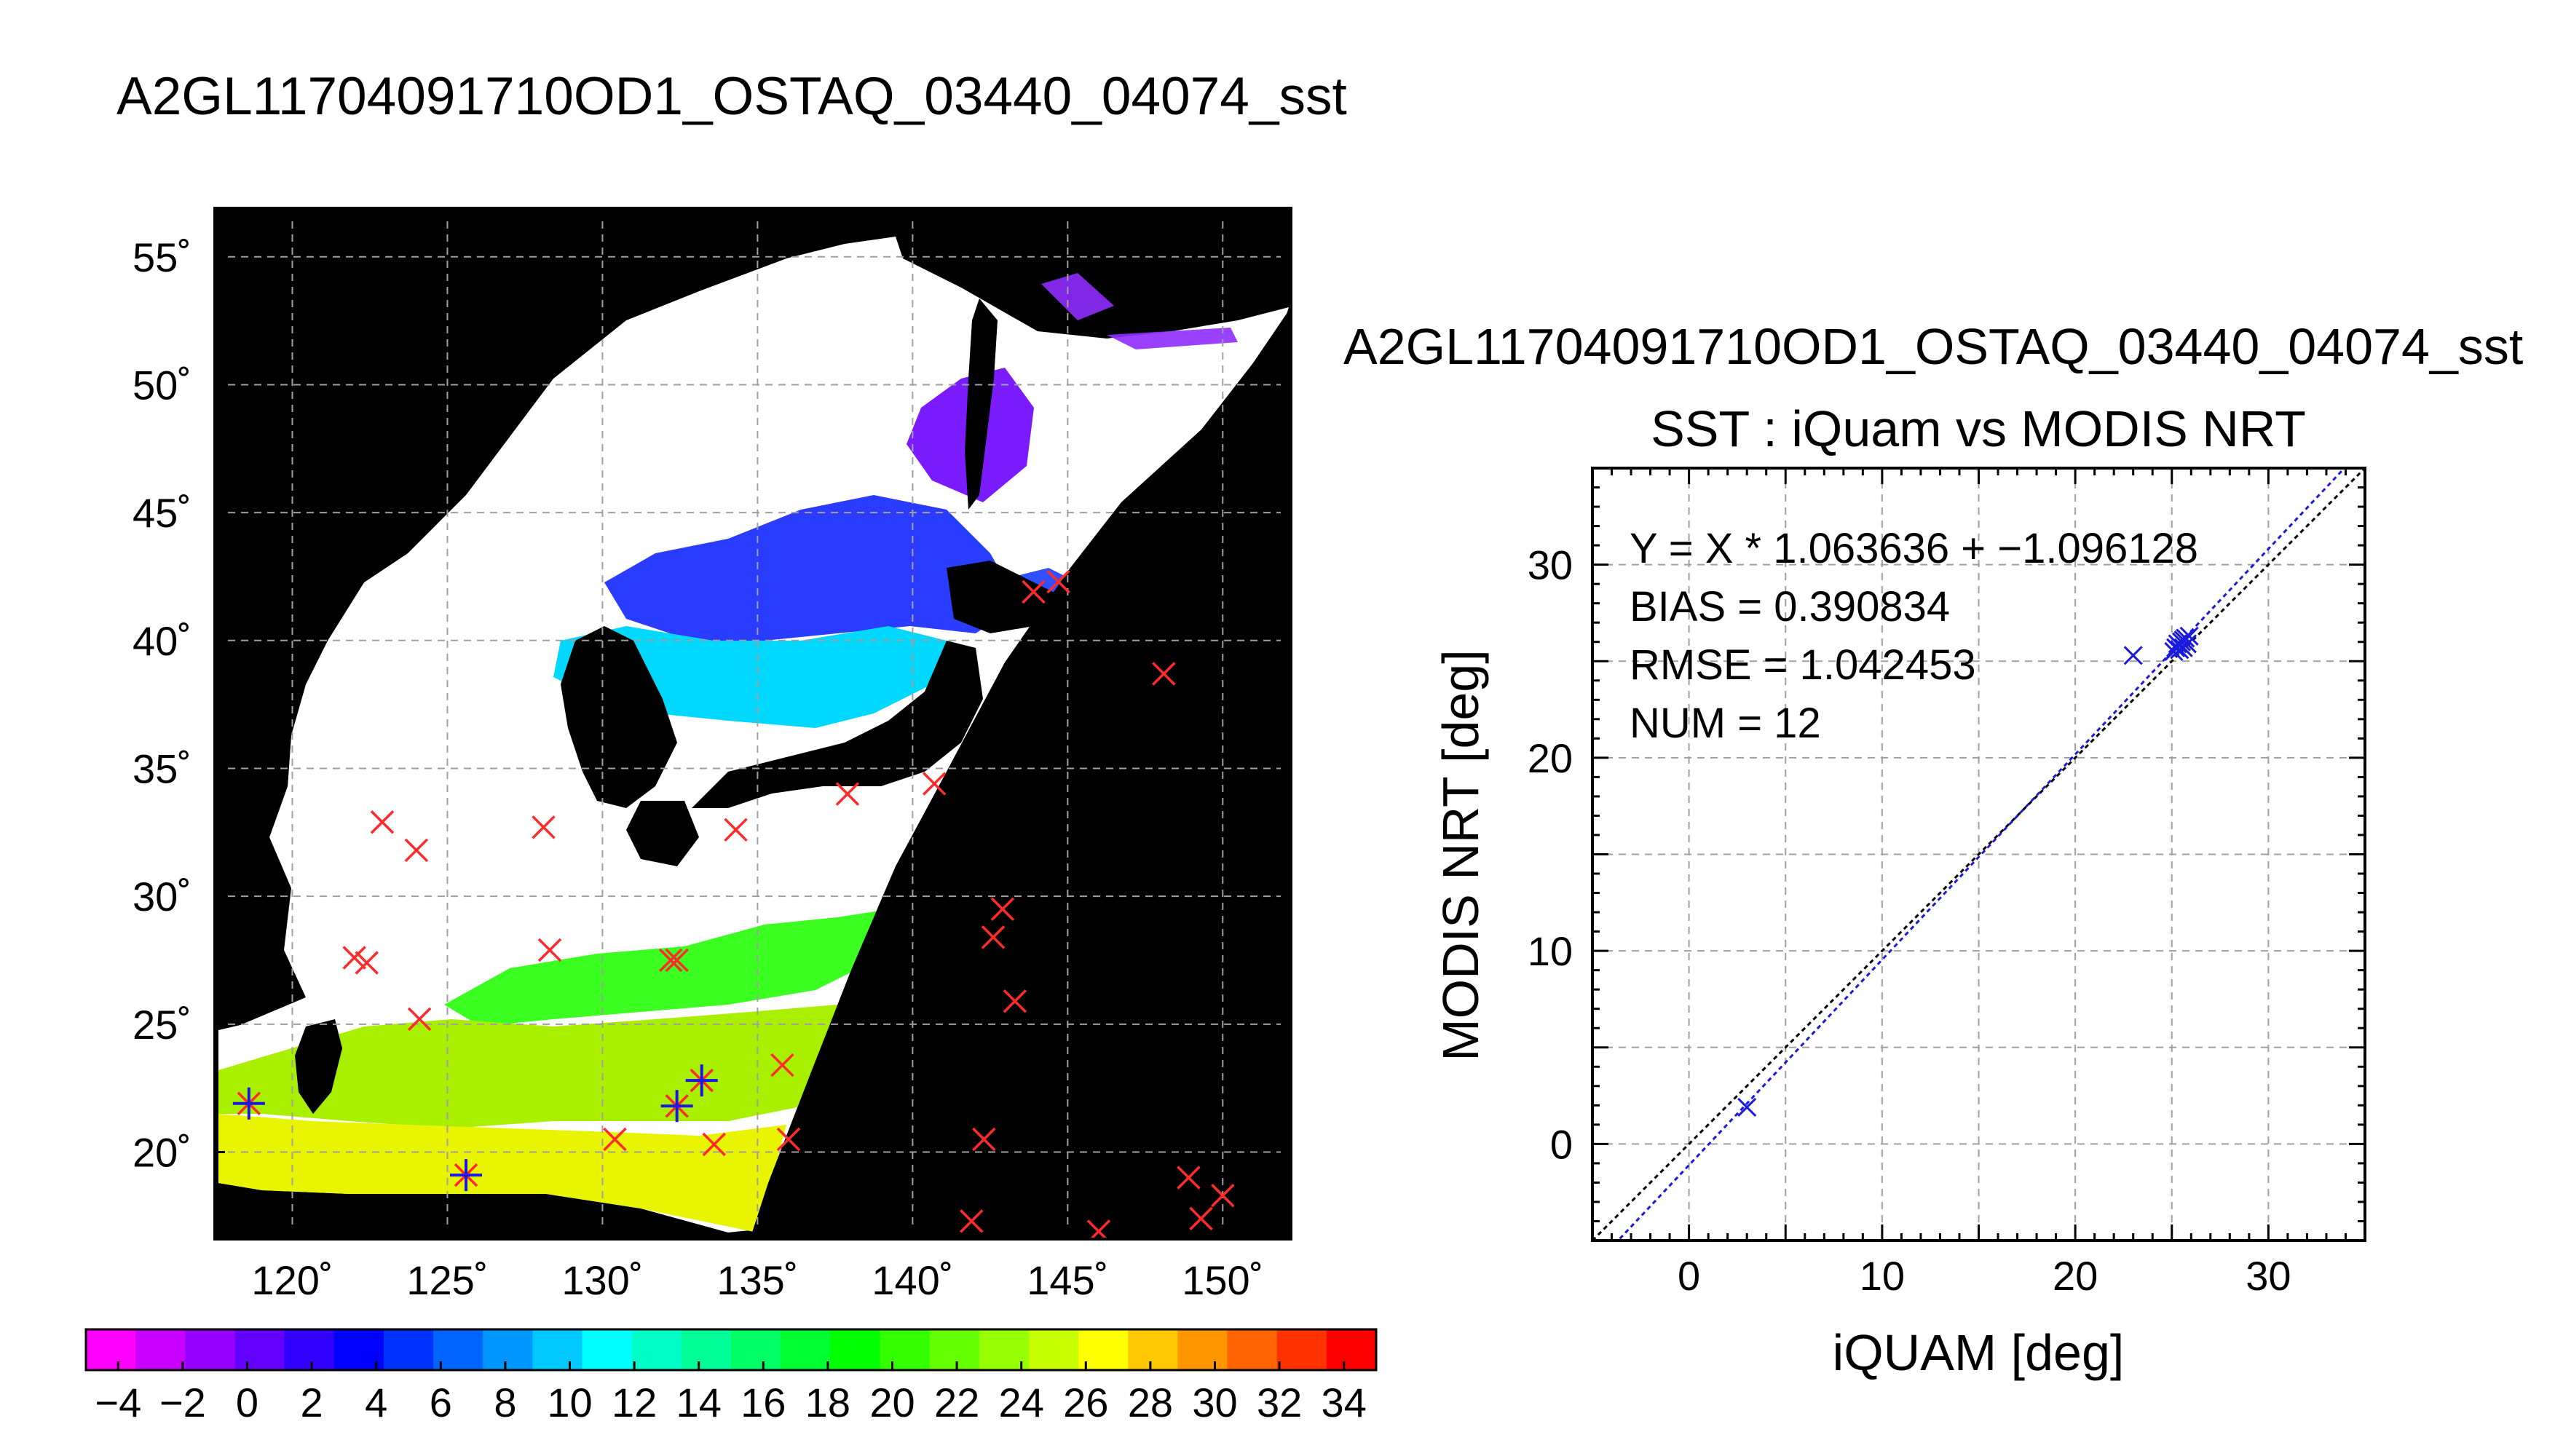 This screenshot has width=2555, height=1456. What do you see at coordinates (1689, 1276) in the screenshot?
I see `scatter-x-tick-label: 0` at bounding box center [1689, 1276].